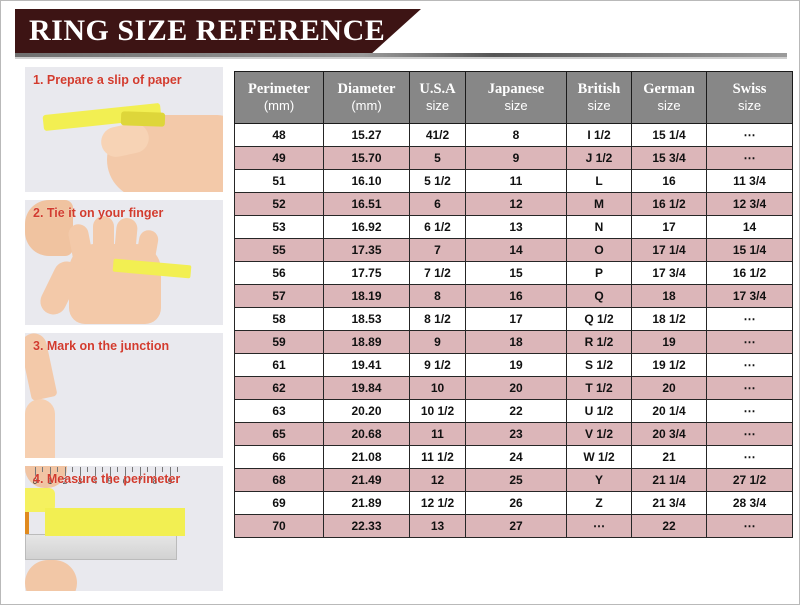  Describe the element at coordinates (599, 319) in the screenshot. I see `table-cell: Q 1/2` at that location.